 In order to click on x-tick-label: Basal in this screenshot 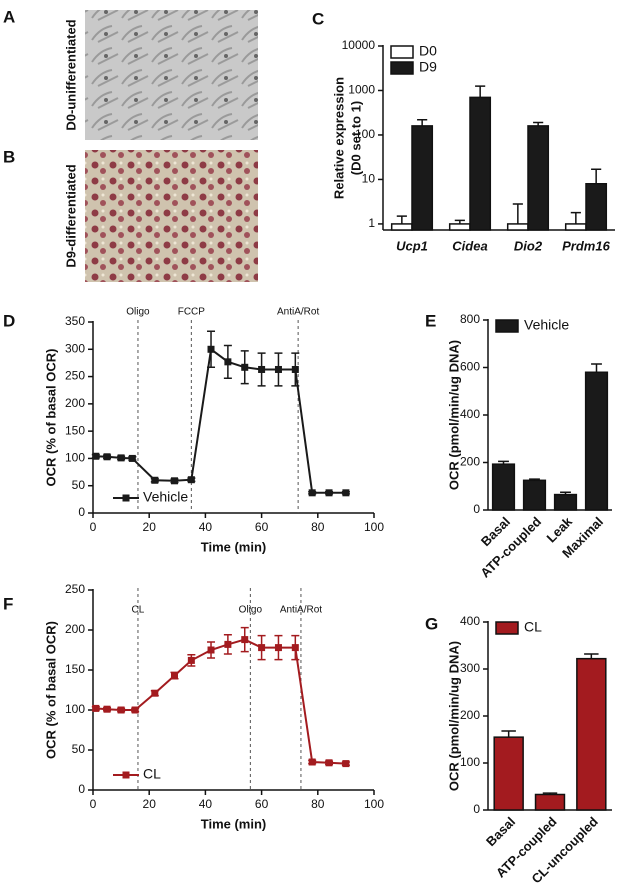, I will do `click(500, 831)`.